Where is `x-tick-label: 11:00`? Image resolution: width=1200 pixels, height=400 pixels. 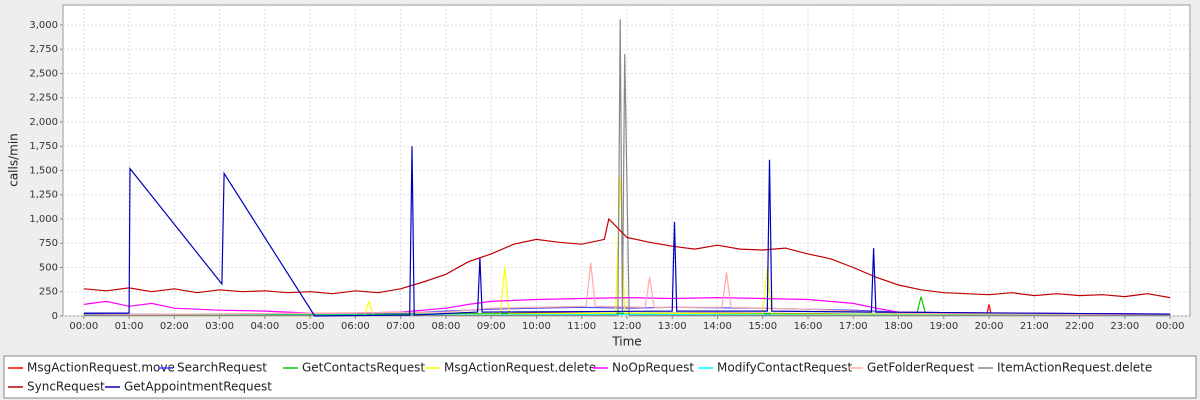 x-tick-label: 11:00 is located at coordinates (581, 326).